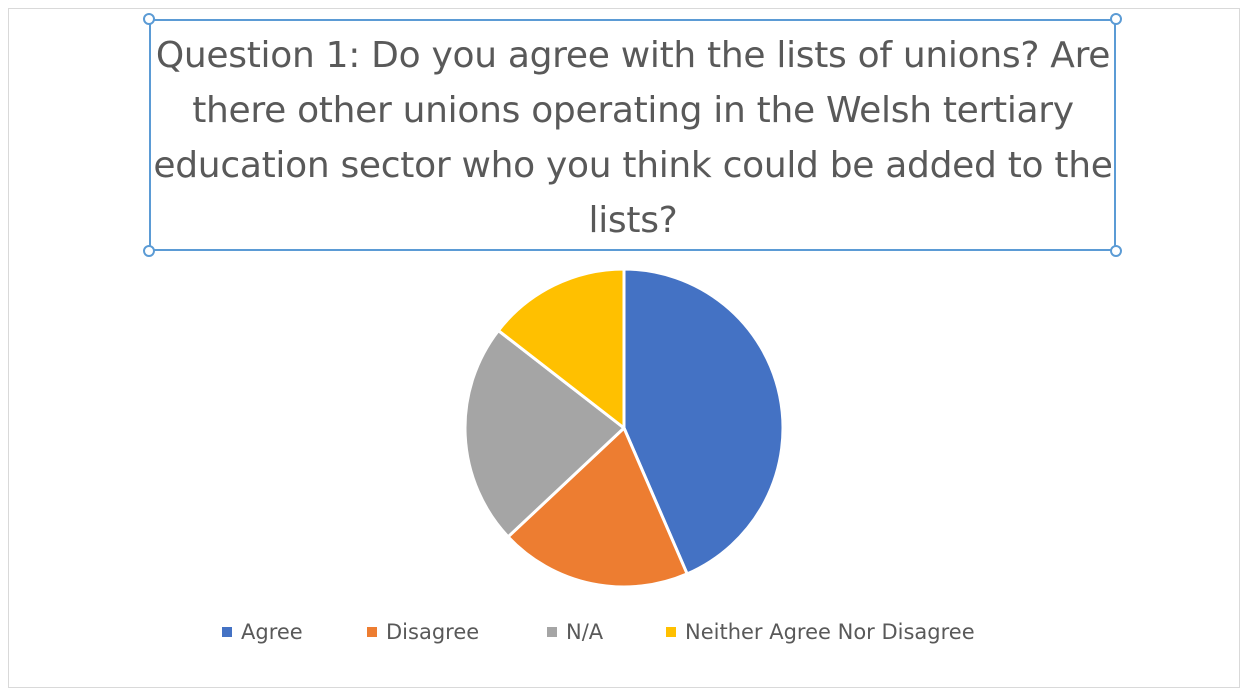  I want to click on legend-item: N/A, so click(575, 632).